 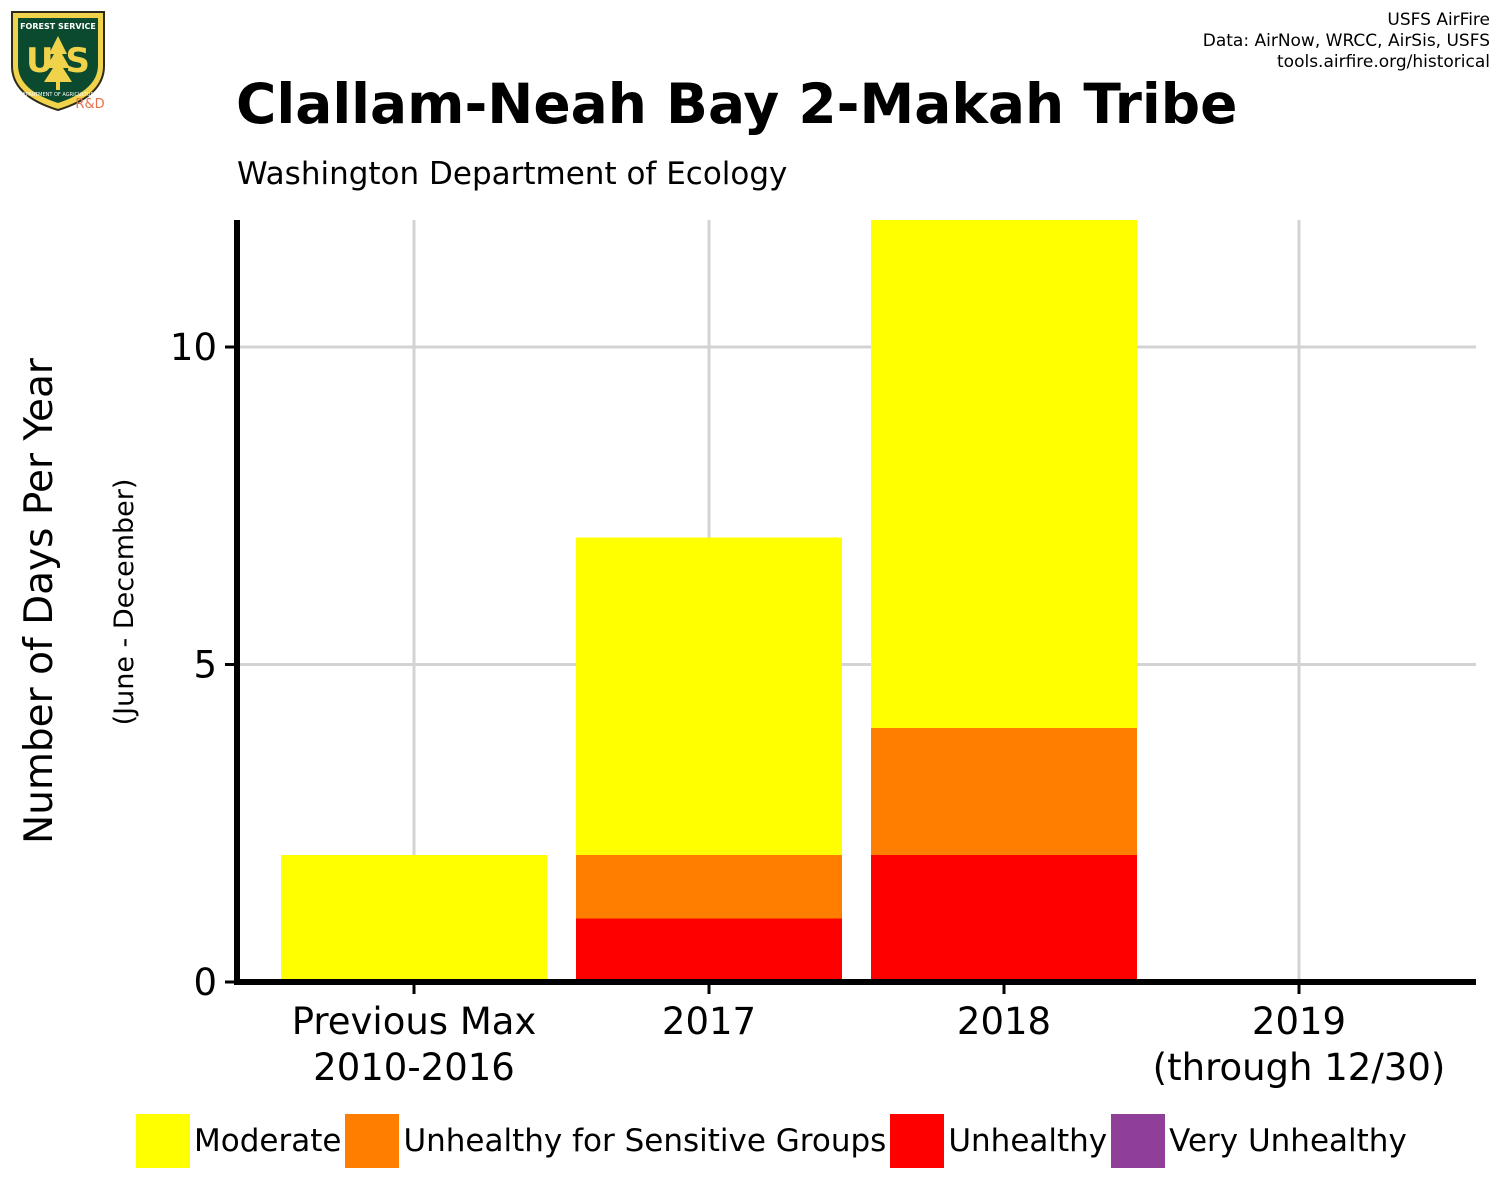 I want to click on legend-item: Moderate, so click(x=240, y=1141).